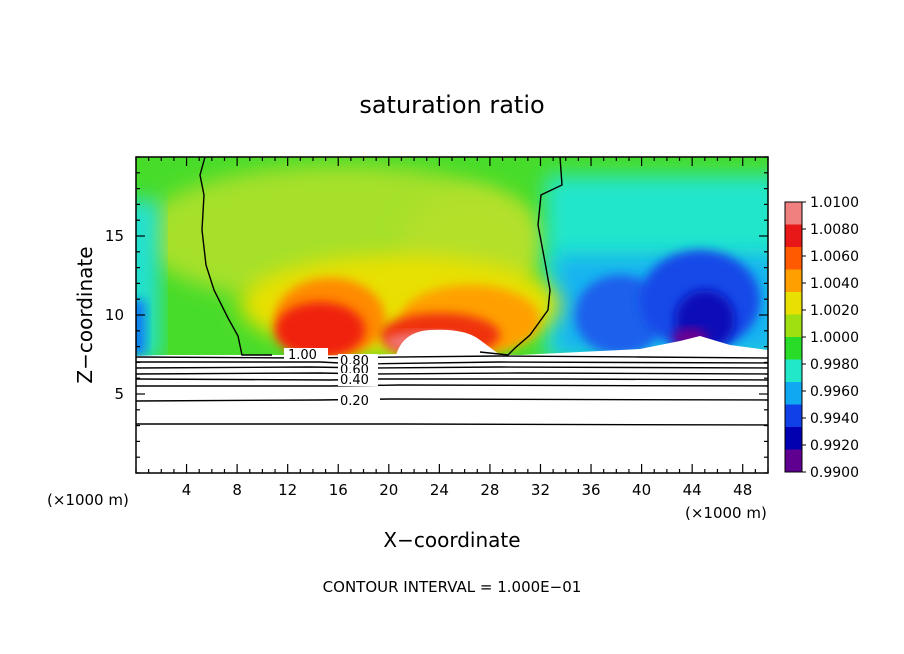 The width and height of the screenshot is (904, 654). What do you see at coordinates (451, 105) in the screenshot?
I see `chart-title: saturation ratio` at bounding box center [451, 105].